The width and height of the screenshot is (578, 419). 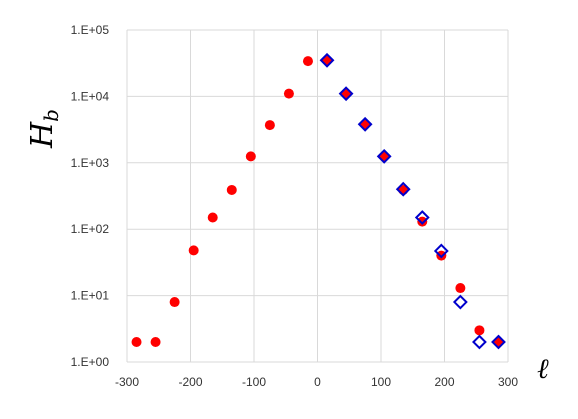 I want to click on x-tick-label: -300, so click(x=127, y=382).